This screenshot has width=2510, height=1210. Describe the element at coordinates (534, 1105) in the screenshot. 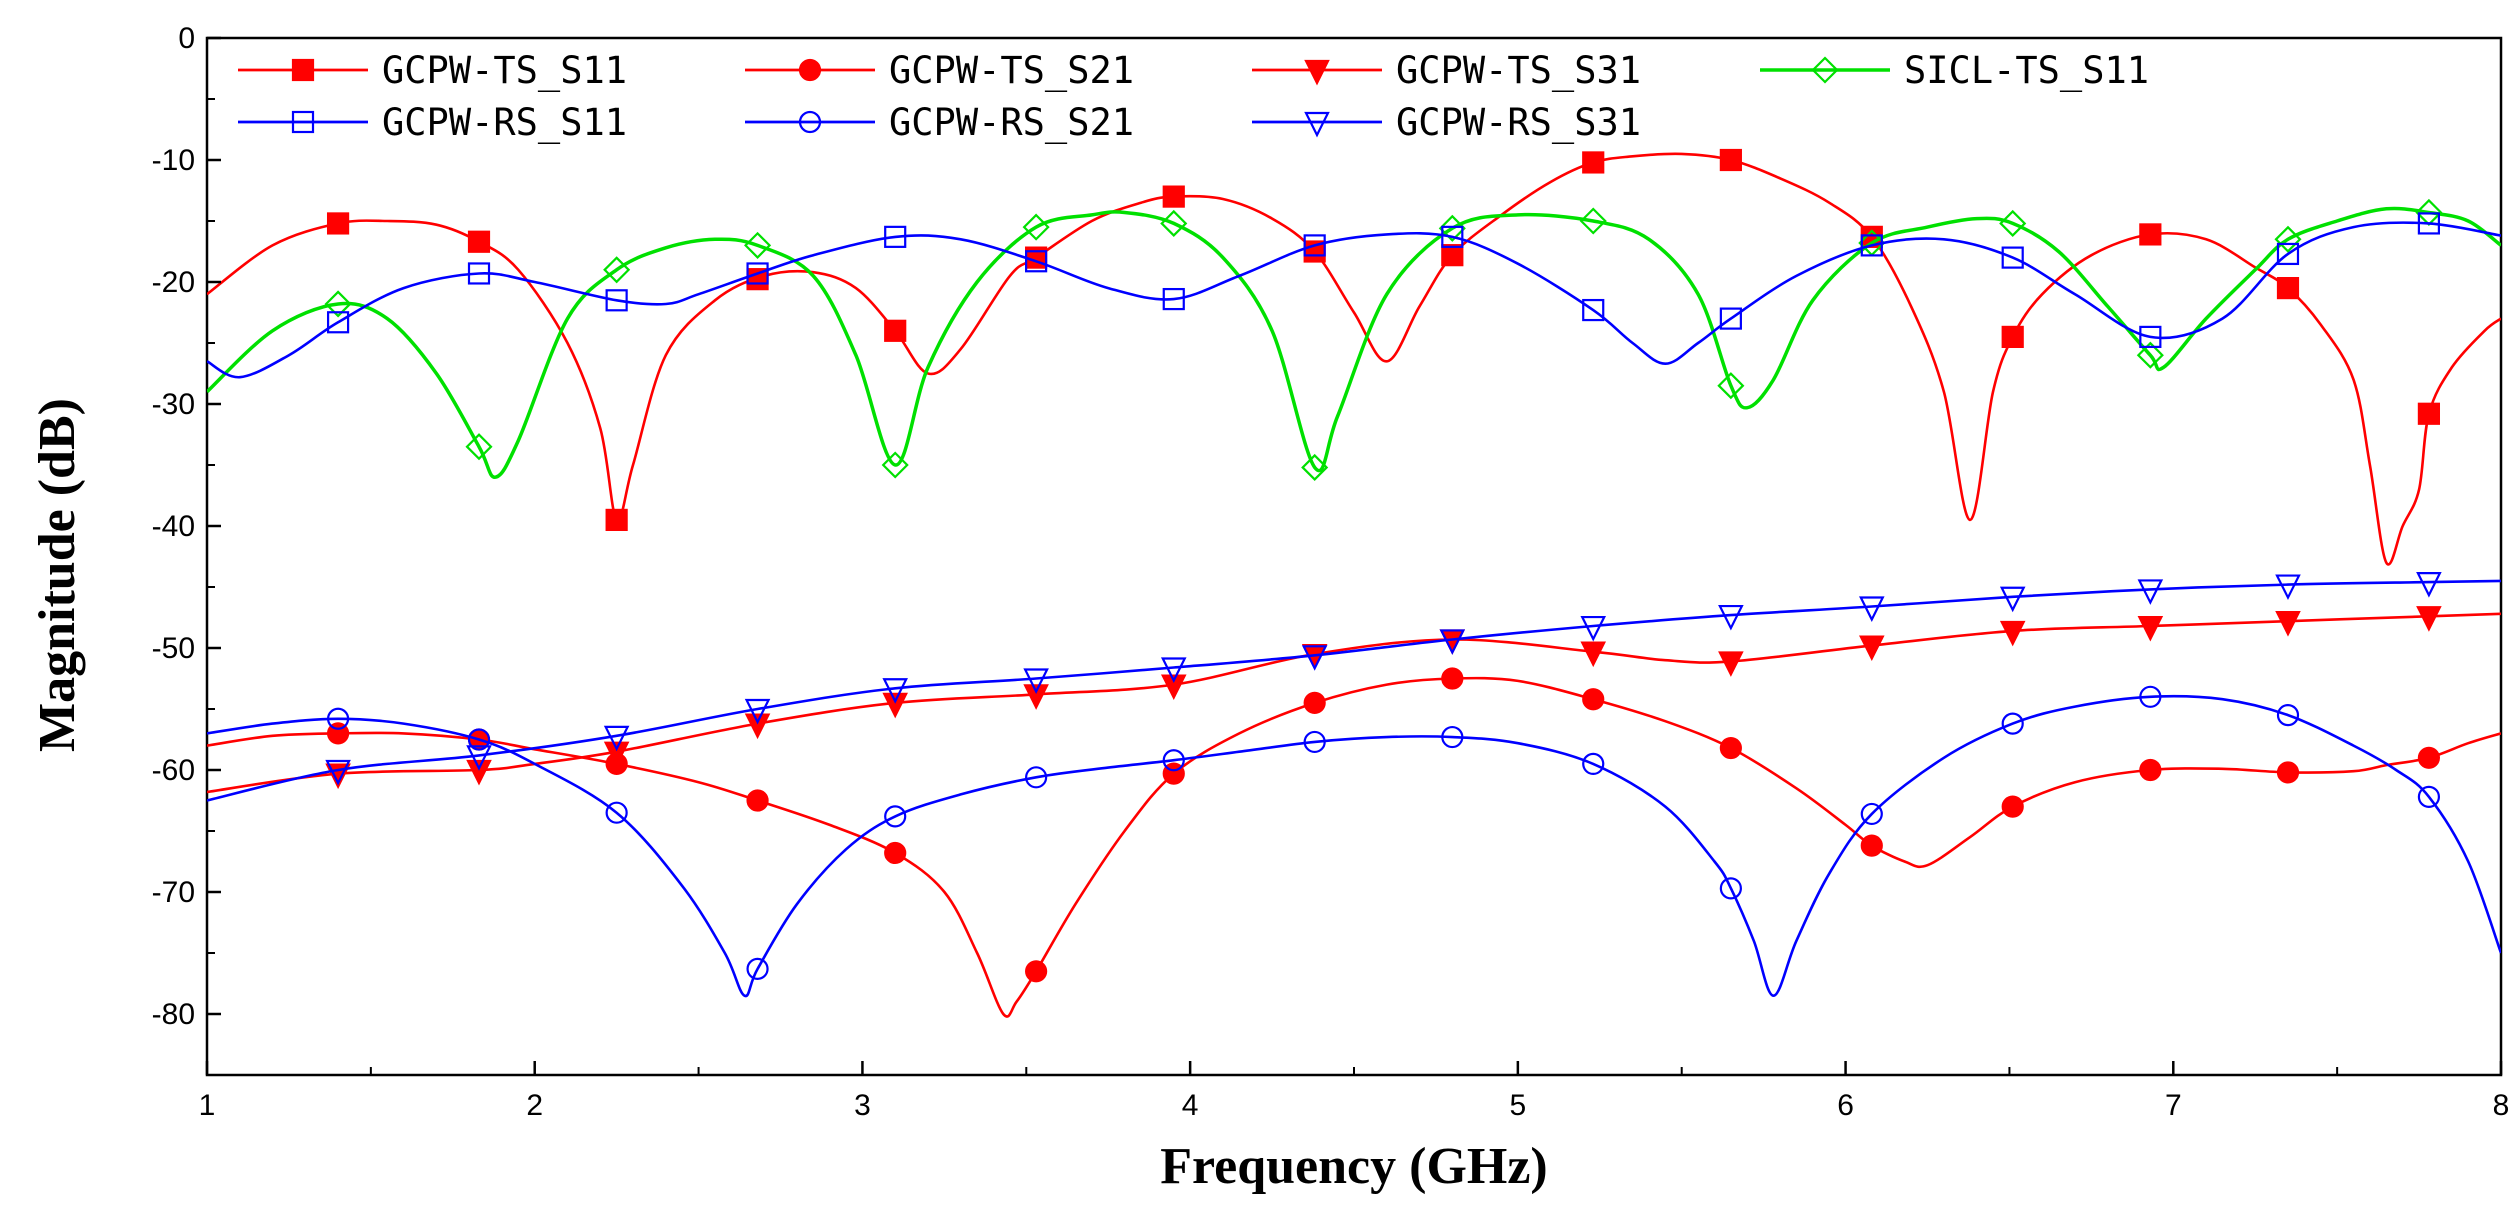

I see `x-tick-label: 2` at that location.